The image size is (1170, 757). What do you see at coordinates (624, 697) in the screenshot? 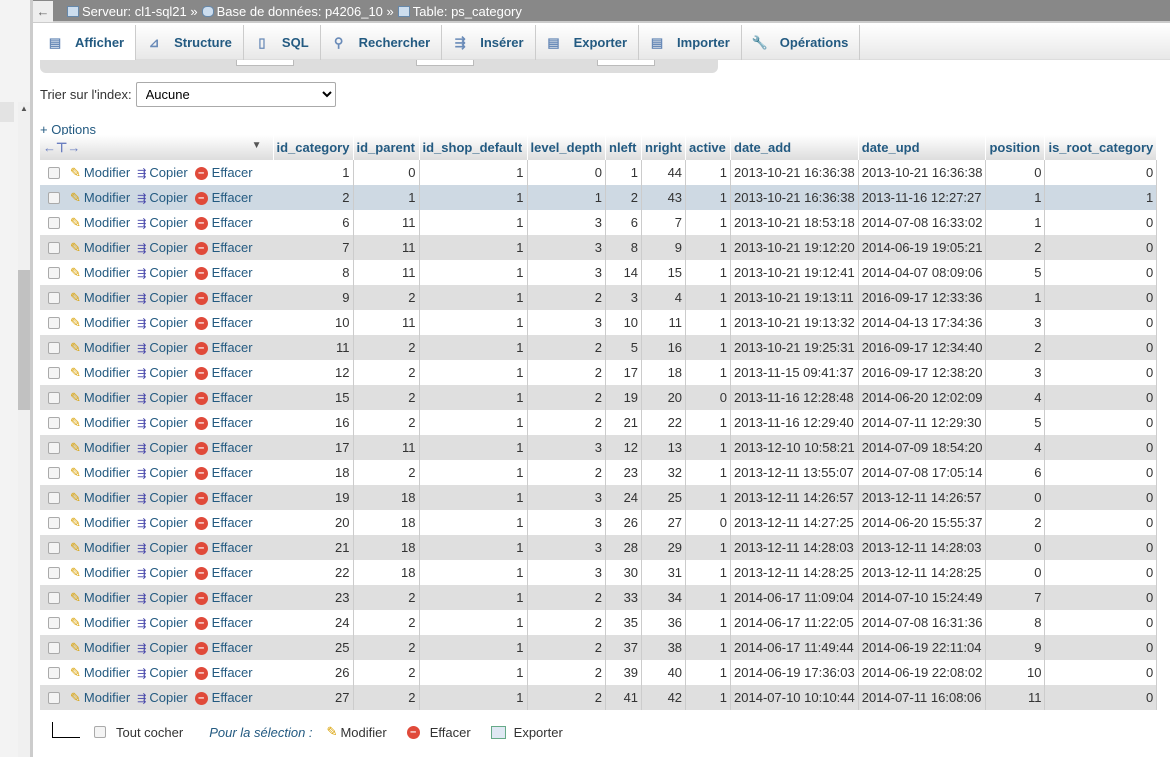
I see `cell-nleft: 41` at bounding box center [624, 697].